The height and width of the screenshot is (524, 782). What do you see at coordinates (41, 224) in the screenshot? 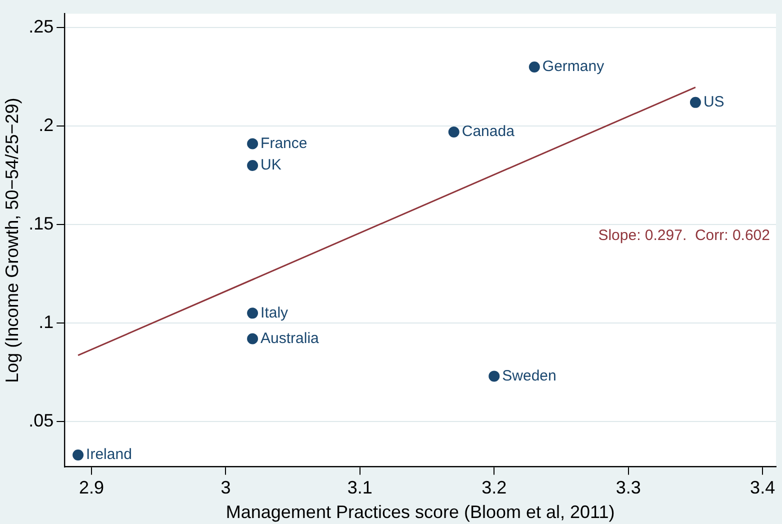
I see `y-tick-label: .15` at bounding box center [41, 224].